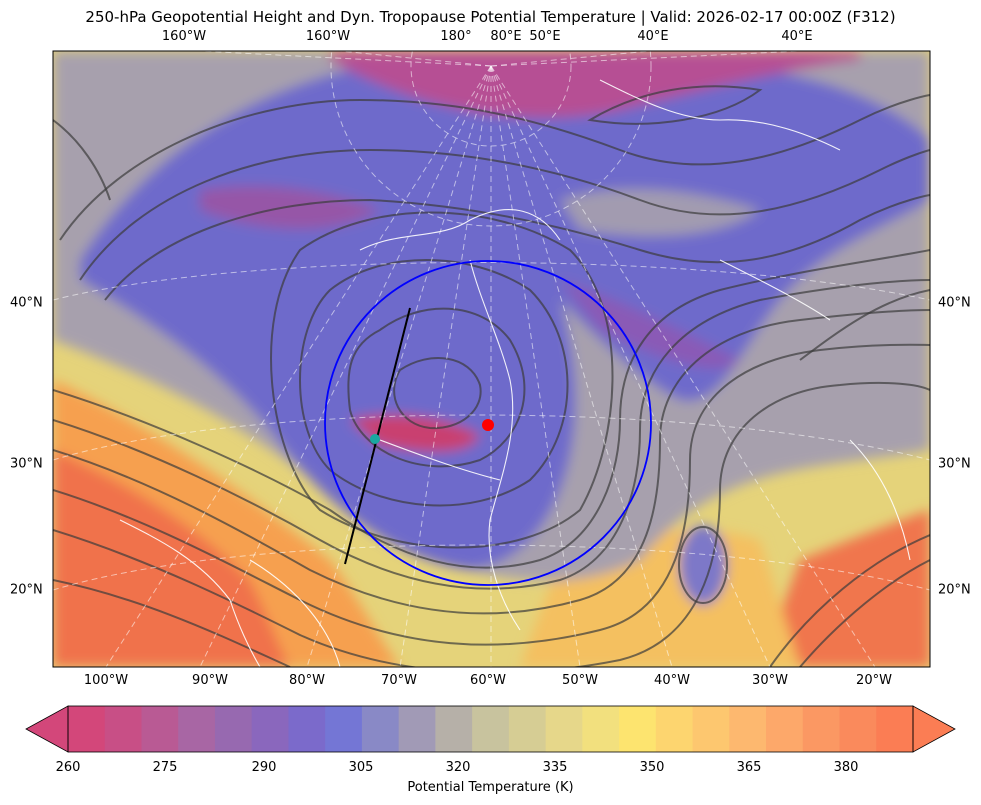 The width and height of the screenshot is (981, 805). I want to click on colorbar, so click(490, 729).